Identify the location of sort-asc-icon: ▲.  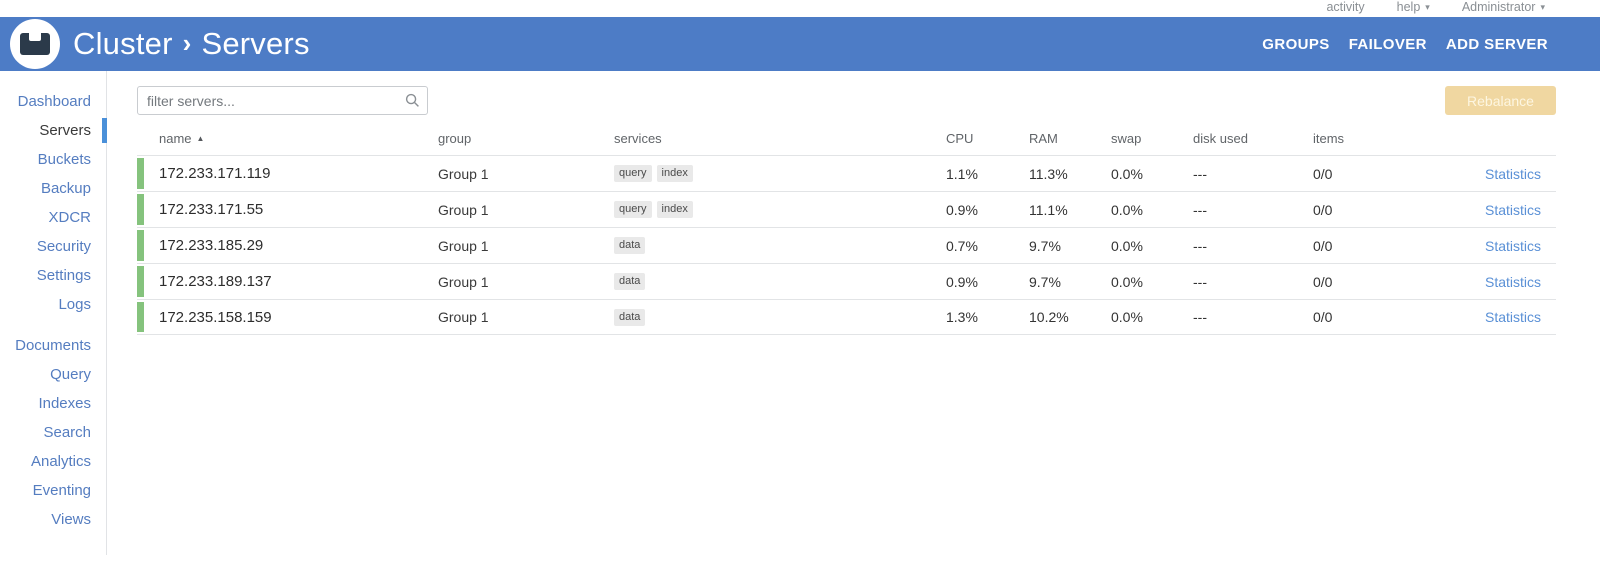
(200, 138).